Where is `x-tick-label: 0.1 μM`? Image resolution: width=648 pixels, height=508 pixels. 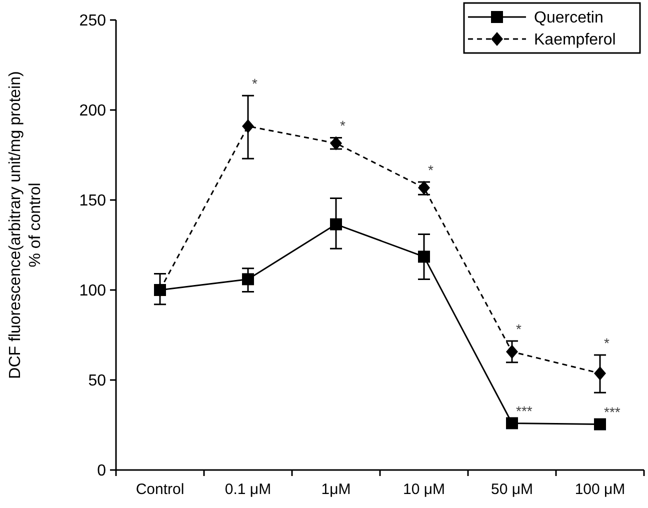
x-tick-label: 0.1 μM is located at coordinates (248, 489).